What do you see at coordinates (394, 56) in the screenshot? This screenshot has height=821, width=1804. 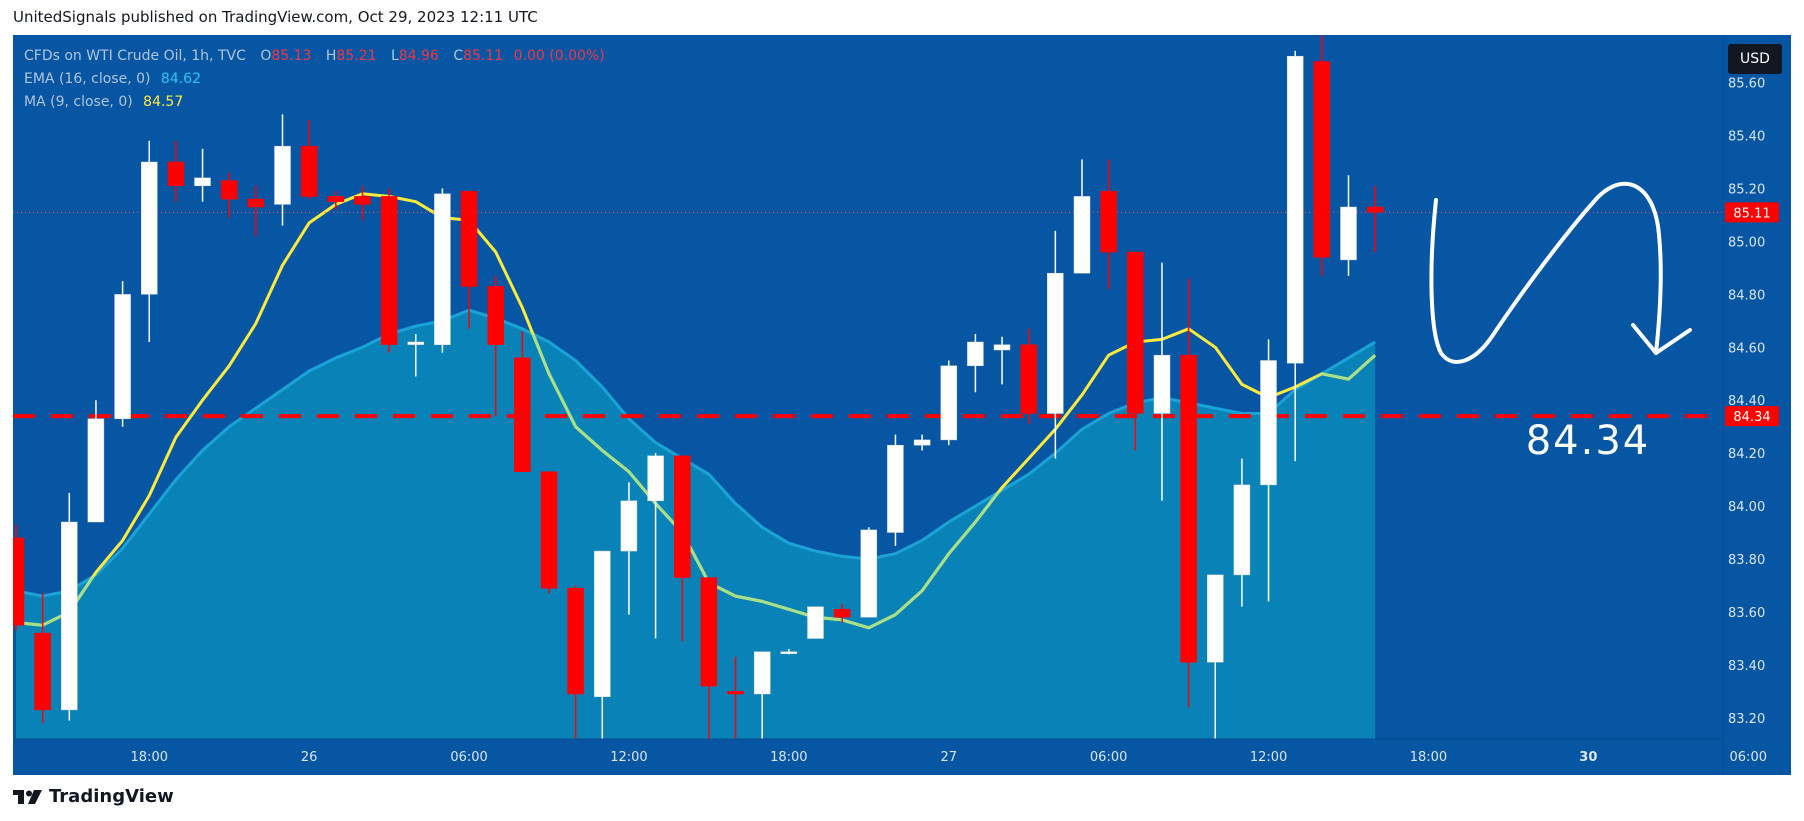 I see `low-label: L` at bounding box center [394, 56].